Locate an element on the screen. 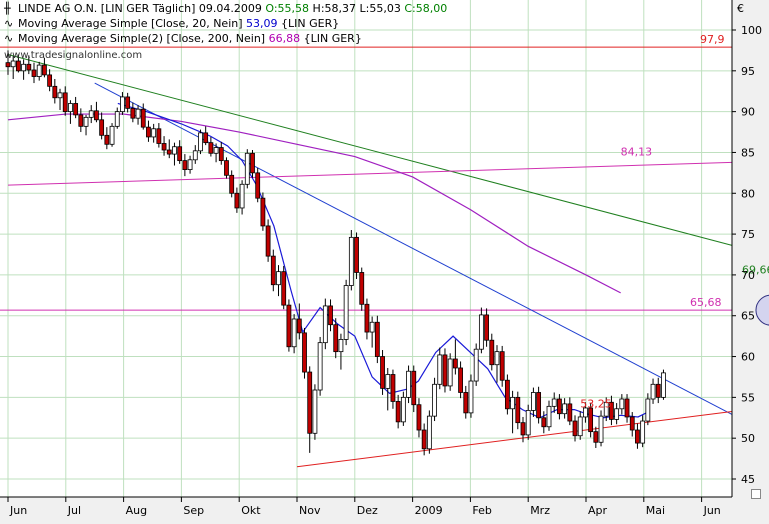 The width and height of the screenshot is (769, 524). currency-label: € is located at coordinates (740, 8).